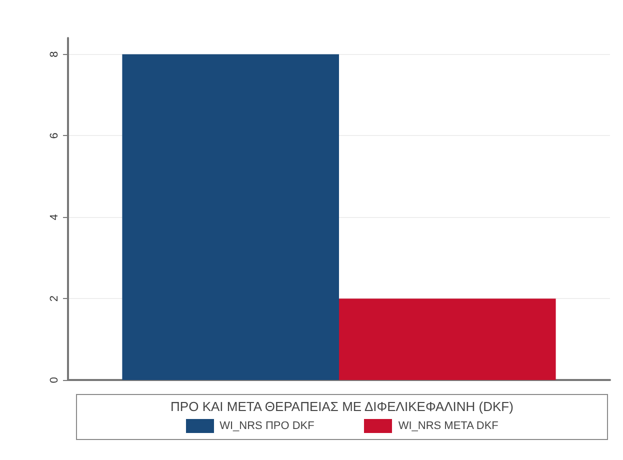  Describe the element at coordinates (342, 406) in the screenshot. I see `legend-title: ΠΡΟ ΚΑΙ ΜΕΤΑ ΘΕΡΑΠΕΙΑΣ ΜΕ ΔΙΦΕΛΙΚΕΦΑΛΙΝΗ (DKF)` at that location.